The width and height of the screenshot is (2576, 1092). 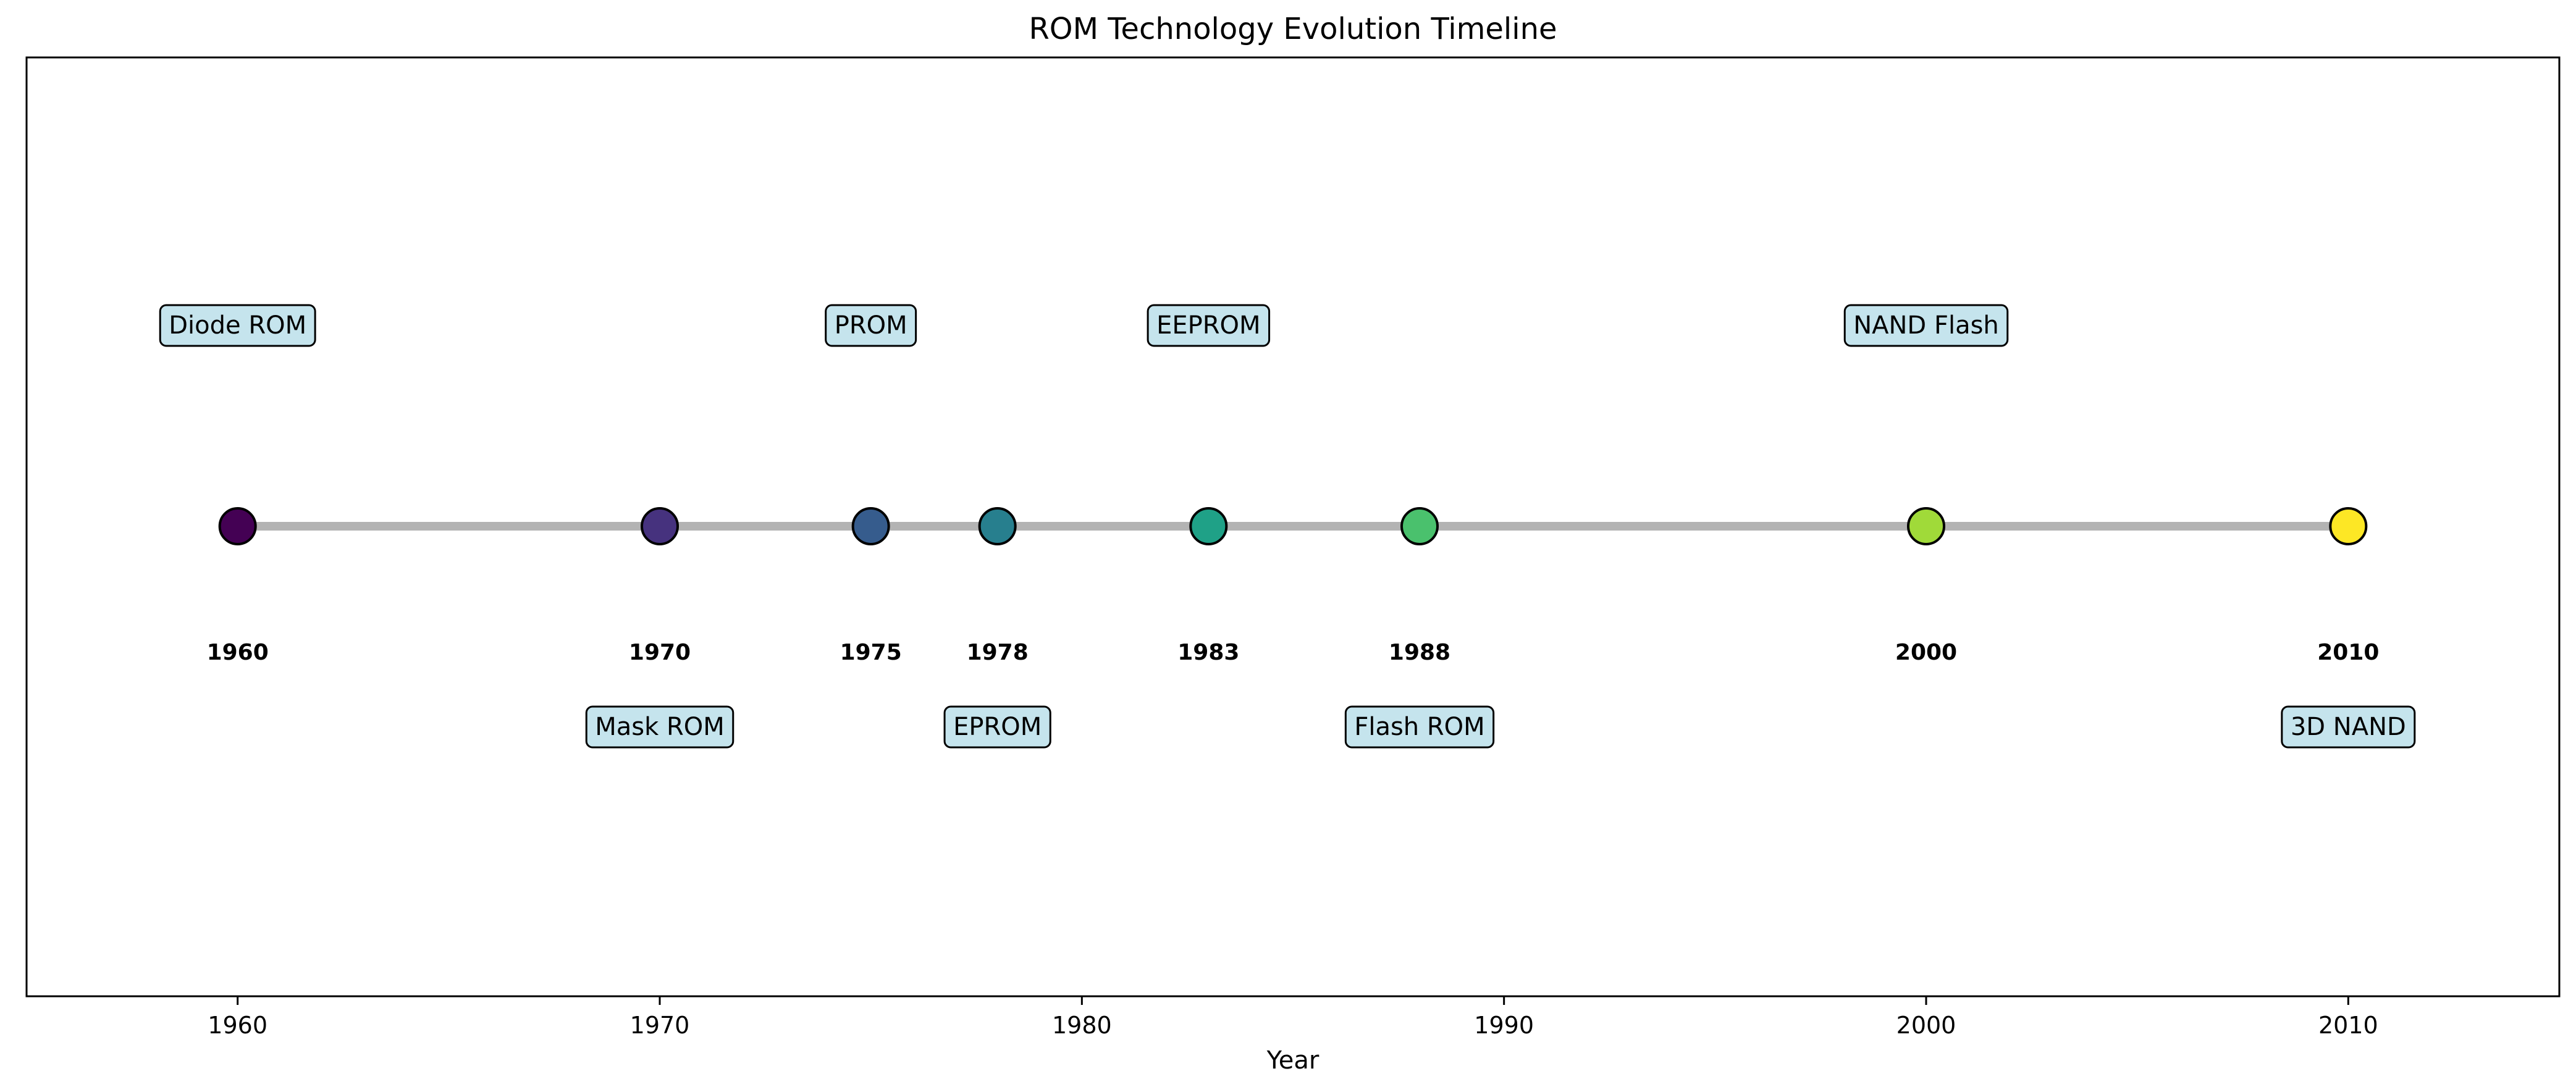 What do you see at coordinates (1926, 652) in the screenshot?
I see `year-label: 2000` at bounding box center [1926, 652].